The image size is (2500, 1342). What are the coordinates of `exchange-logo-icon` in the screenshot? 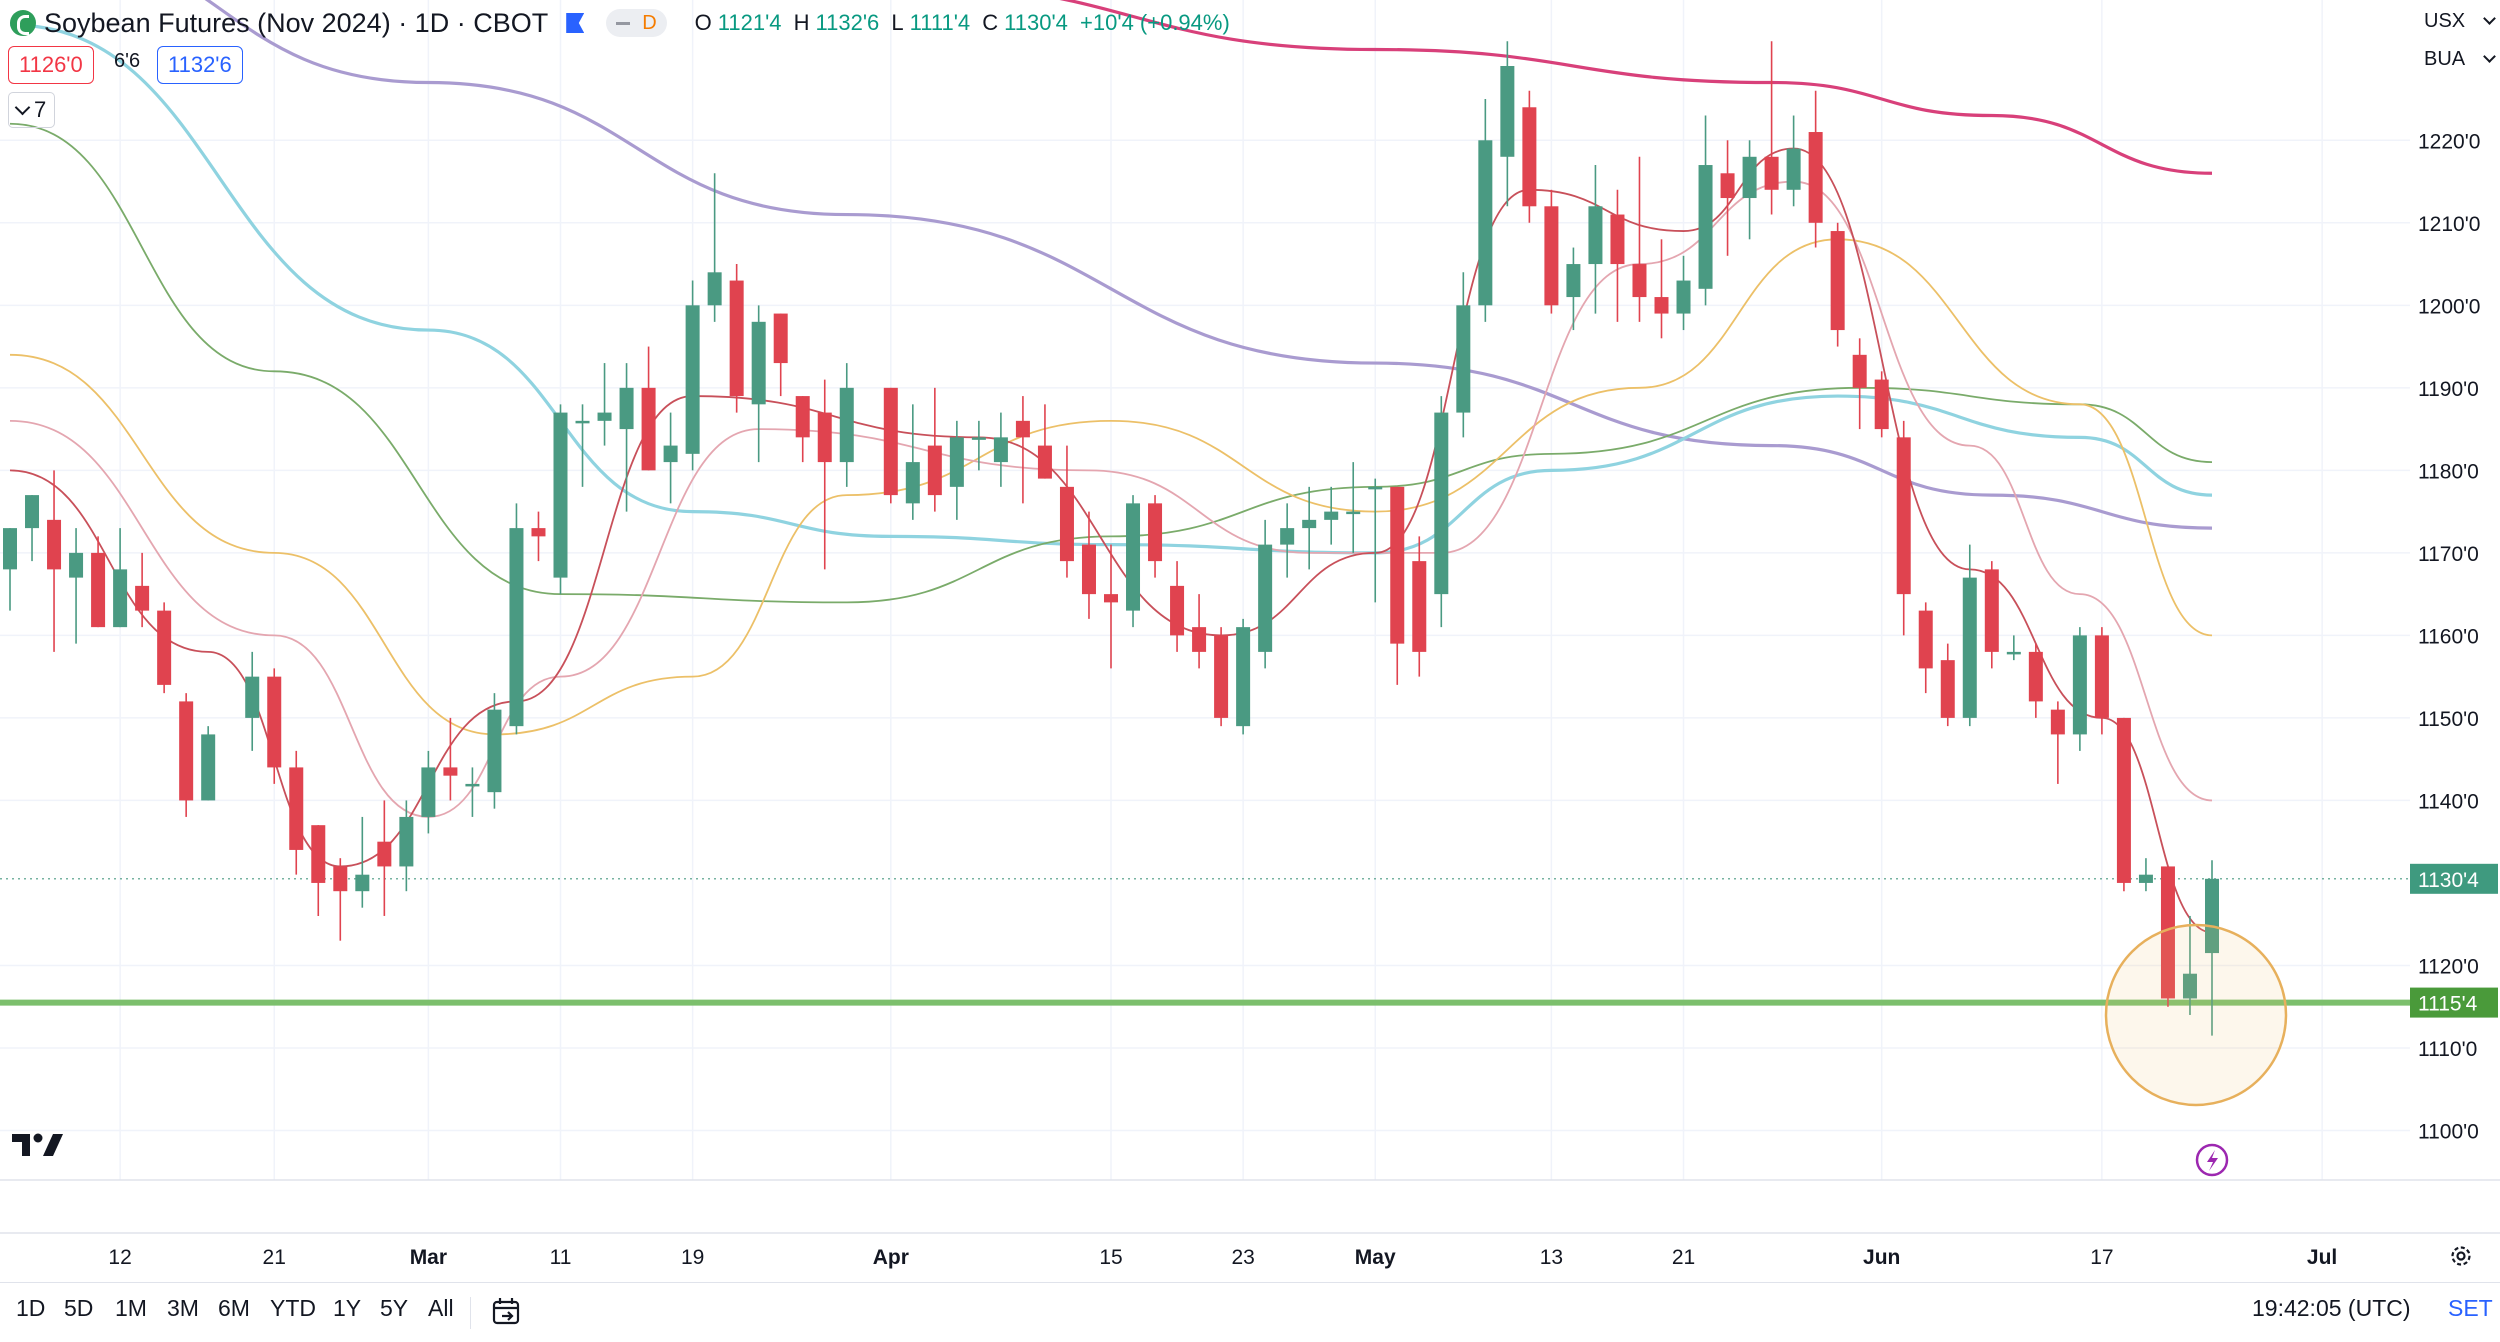 It's located at (23, 23).